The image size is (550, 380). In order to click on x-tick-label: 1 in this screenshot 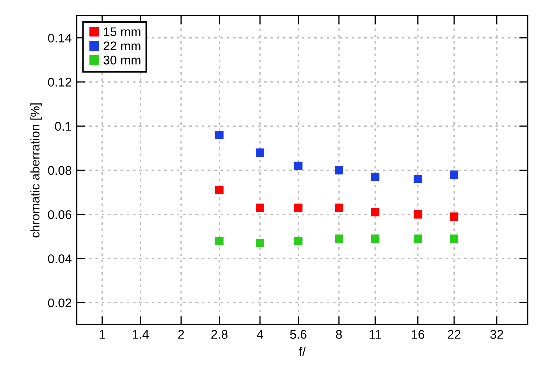, I will do `click(103, 334)`.